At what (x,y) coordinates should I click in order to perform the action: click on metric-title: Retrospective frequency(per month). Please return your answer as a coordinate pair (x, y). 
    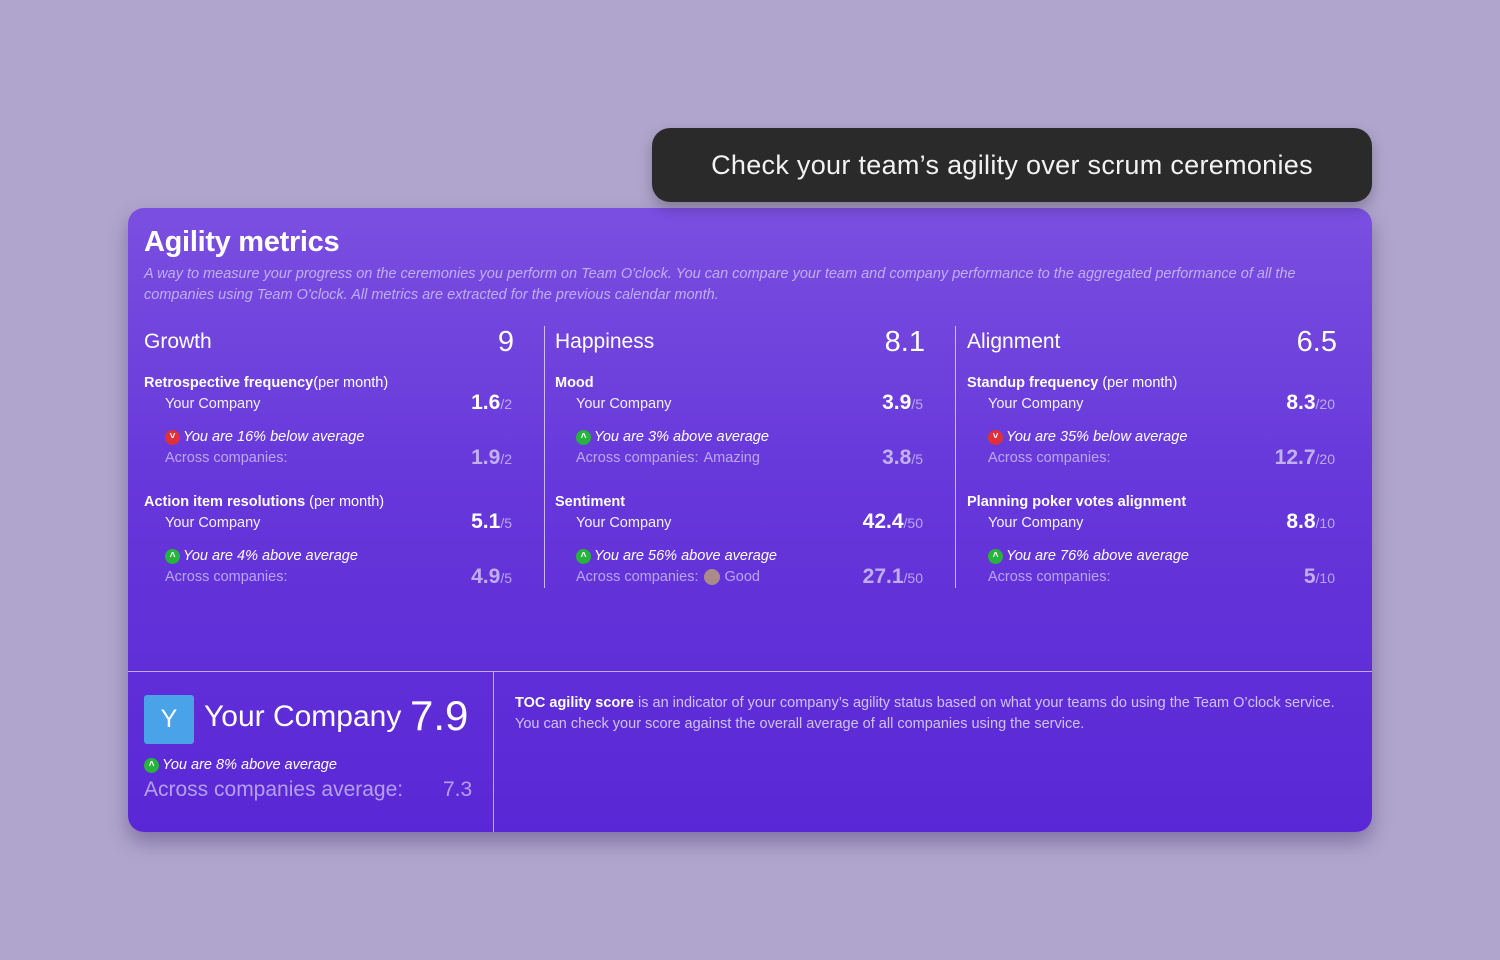
    Looking at the image, I should click on (266, 383).